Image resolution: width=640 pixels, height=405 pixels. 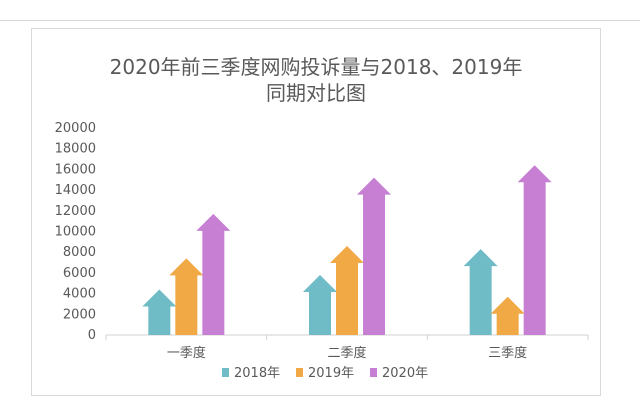 I want to click on y-tick-label: 0, so click(x=92, y=335).